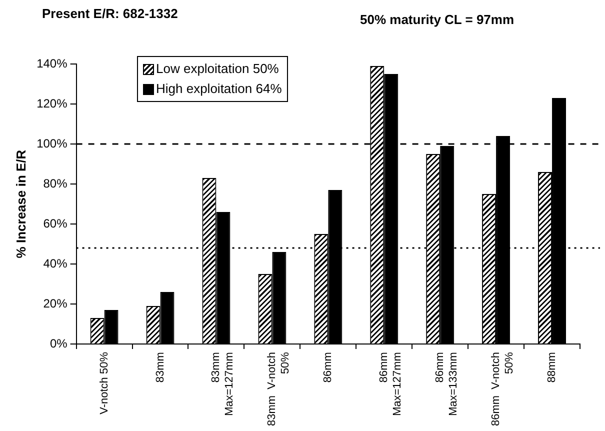 The height and width of the screenshot is (431, 605). What do you see at coordinates (52, 63) in the screenshot?
I see `y-tick-label: 140%` at bounding box center [52, 63].